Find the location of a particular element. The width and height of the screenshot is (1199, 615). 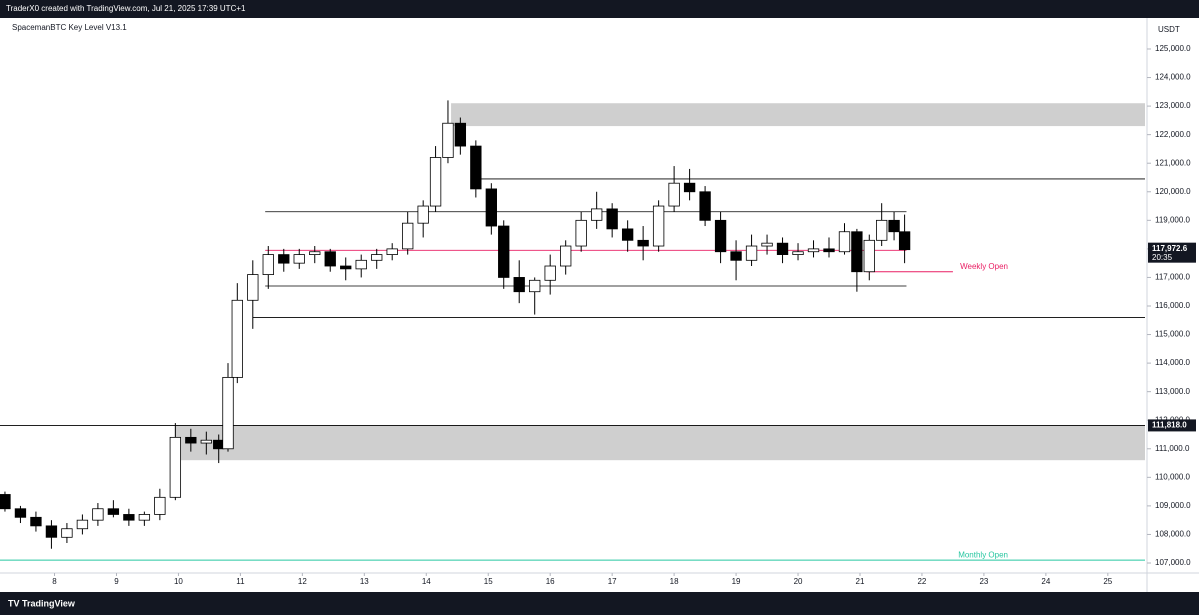

zone is located at coordinates (660, 443).